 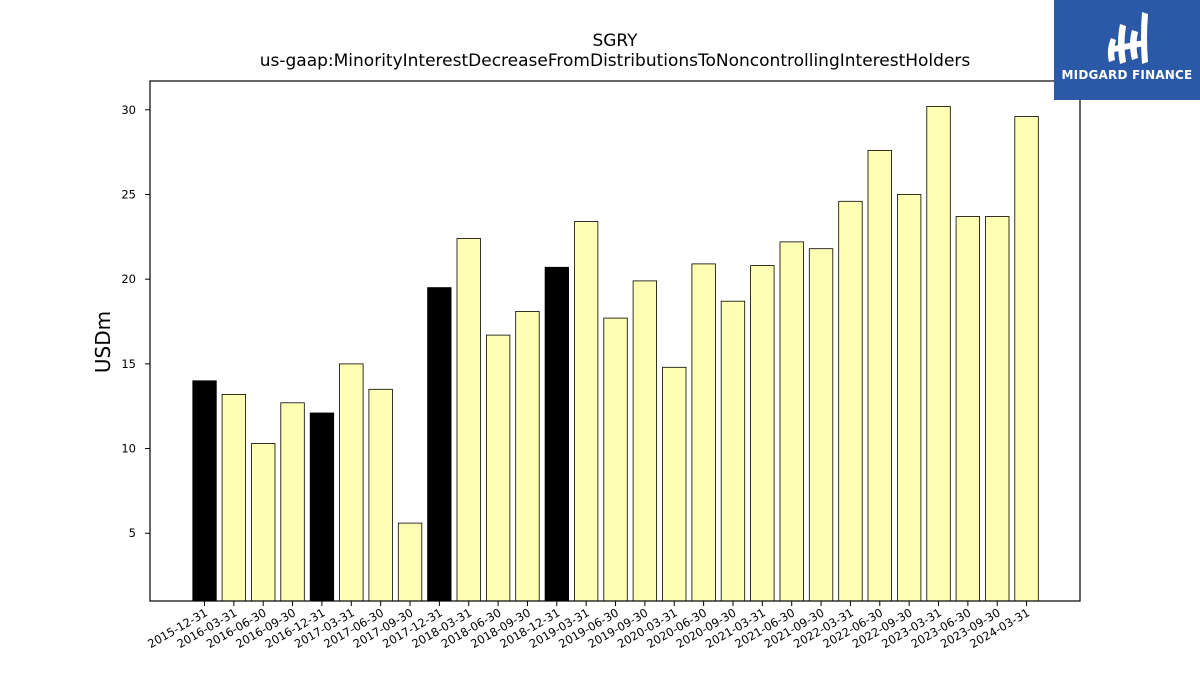 I want to click on y-tick-label: 10, so click(x=128, y=449).